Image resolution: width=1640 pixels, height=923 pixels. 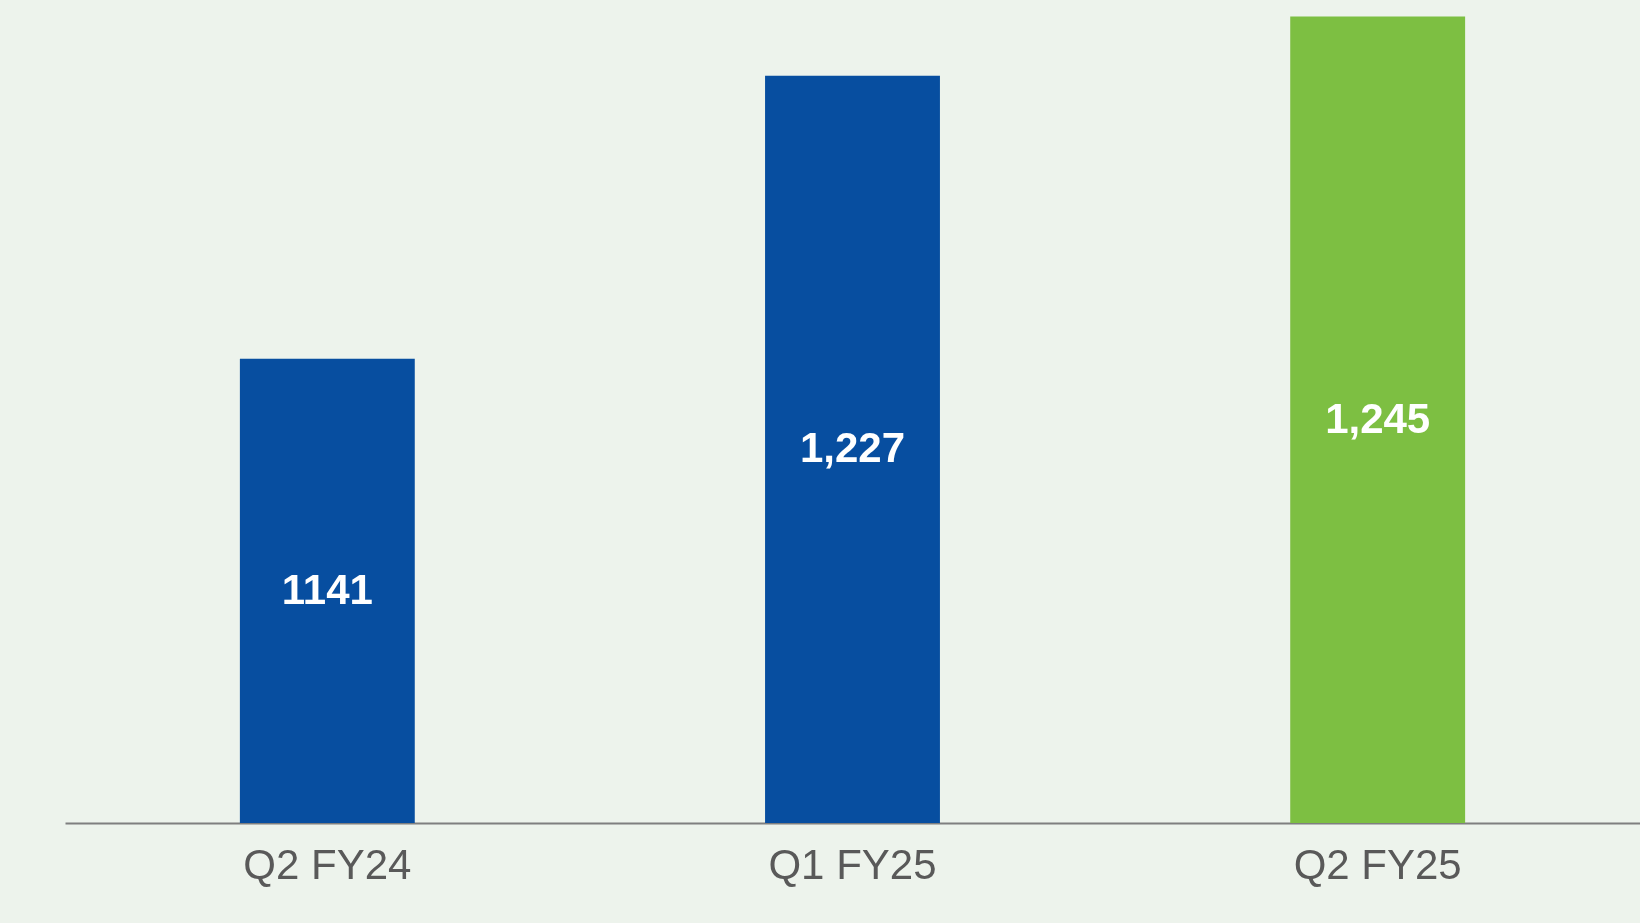 I want to click on data-label: 1,245, so click(x=1378, y=418).